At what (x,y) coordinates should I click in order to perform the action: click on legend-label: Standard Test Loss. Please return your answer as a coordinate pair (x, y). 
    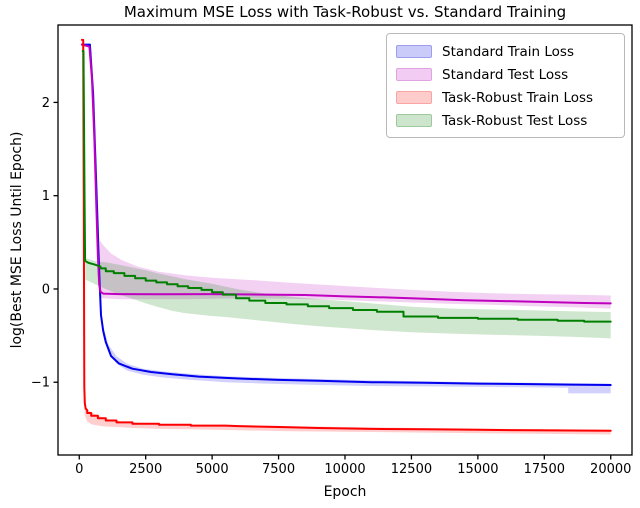
    Looking at the image, I should click on (505, 74).